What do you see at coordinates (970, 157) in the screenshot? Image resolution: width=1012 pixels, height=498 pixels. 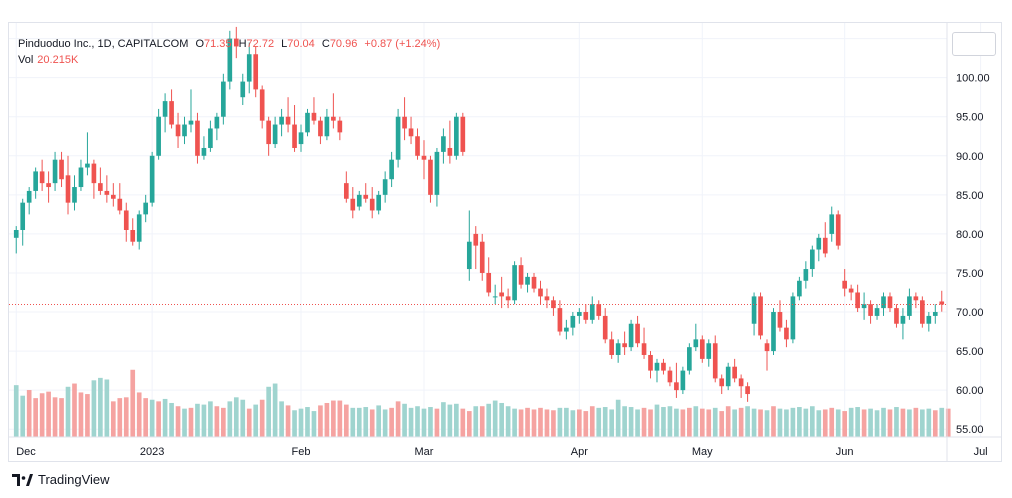 I see `price-tick-label: 90.00` at bounding box center [970, 157].